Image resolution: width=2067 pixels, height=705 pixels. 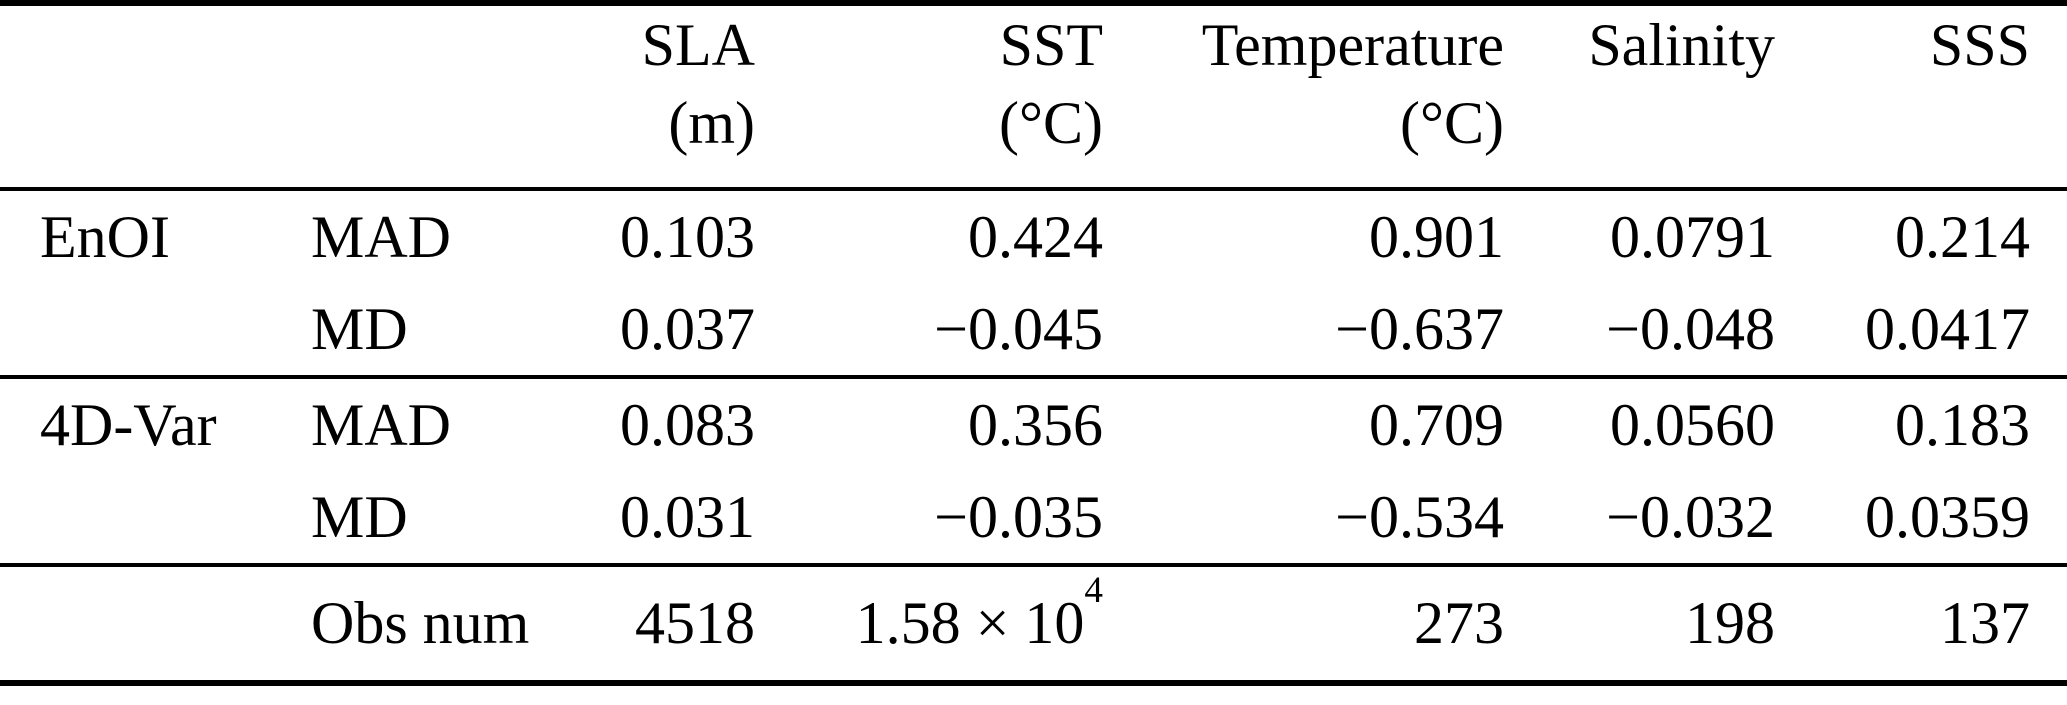 What do you see at coordinates (1681, 45) in the screenshot?
I see `column-label: Salinity` at bounding box center [1681, 45].